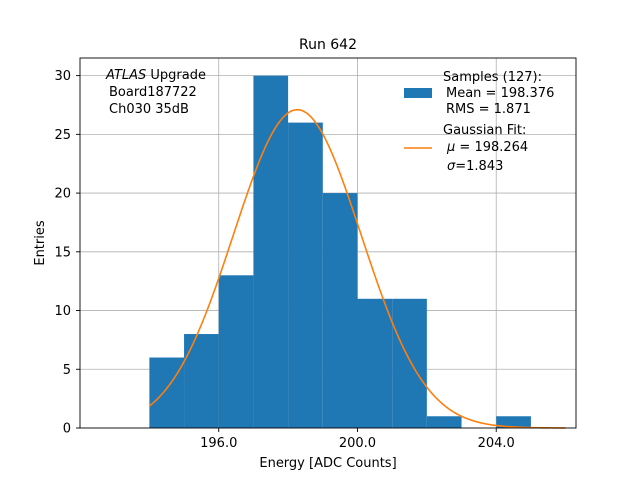  What do you see at coordinates (492, 77) in the screenshot?
I see `legend-samples-label: Samples (127):` at bounding box center [492, 77].